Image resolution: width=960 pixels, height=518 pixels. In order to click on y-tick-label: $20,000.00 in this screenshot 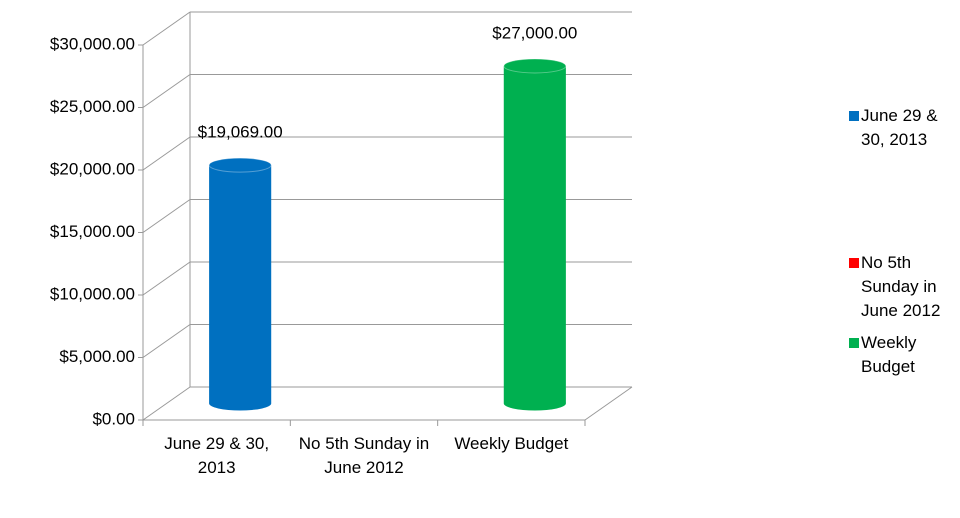, I will do `click(92, 168)`.